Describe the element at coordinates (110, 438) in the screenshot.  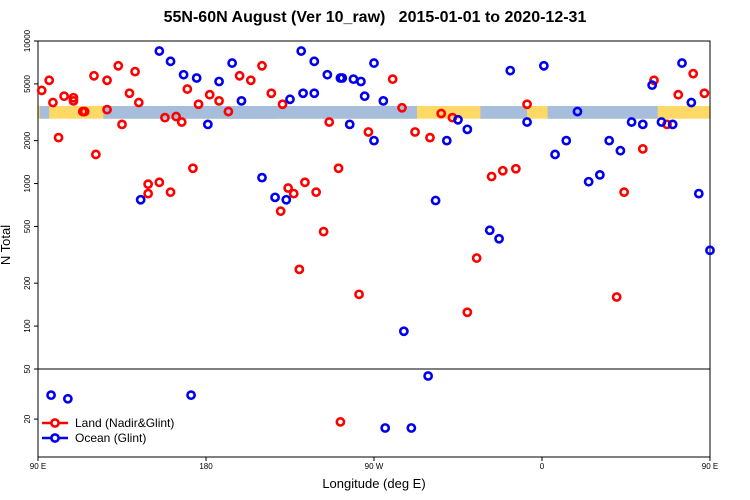
I see `legend-label: Ocean (Glint)` at that location.